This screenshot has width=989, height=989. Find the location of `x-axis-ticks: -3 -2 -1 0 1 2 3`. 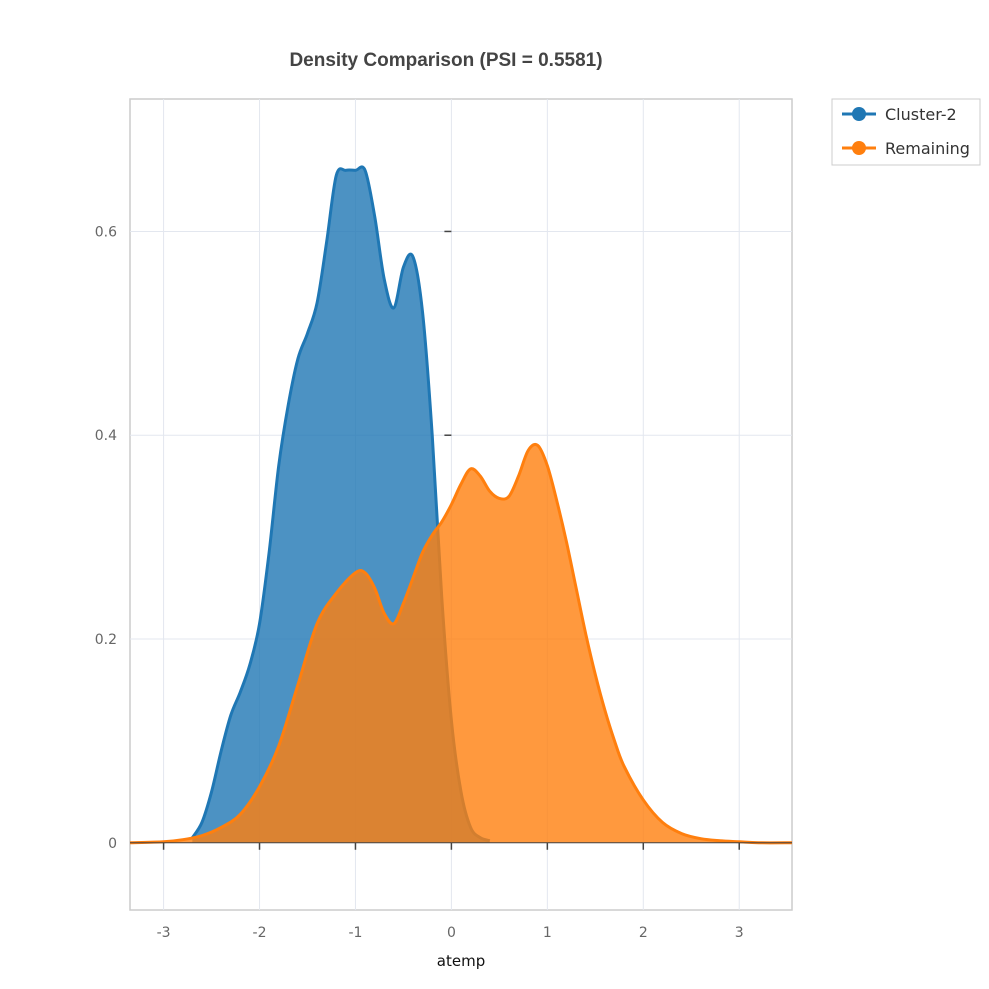

x-axis-ticks: -3 -2 -1 0 1 2 3 is located at coordinates (450, 891).